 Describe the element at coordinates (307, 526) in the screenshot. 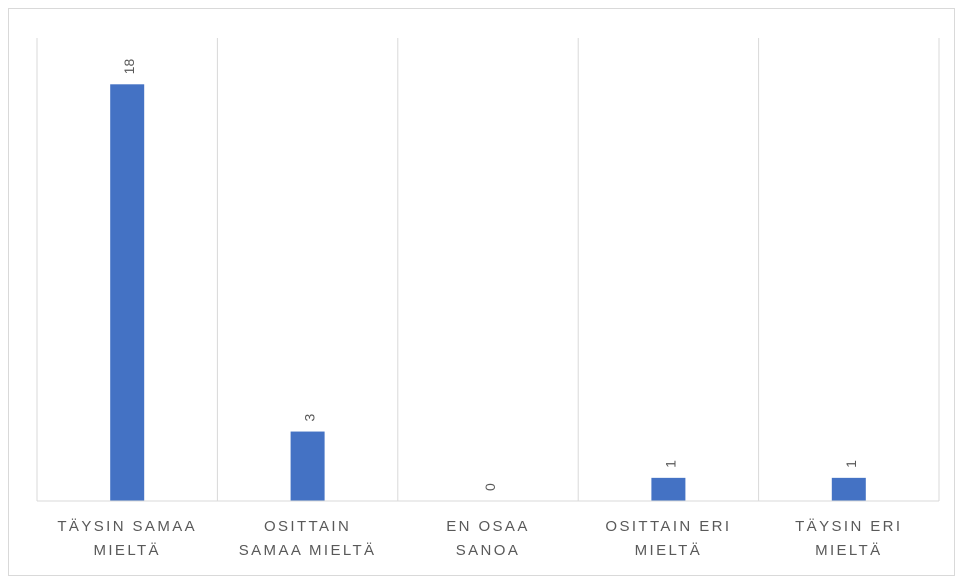

I see `category-label: OSITTAIN` at that location.